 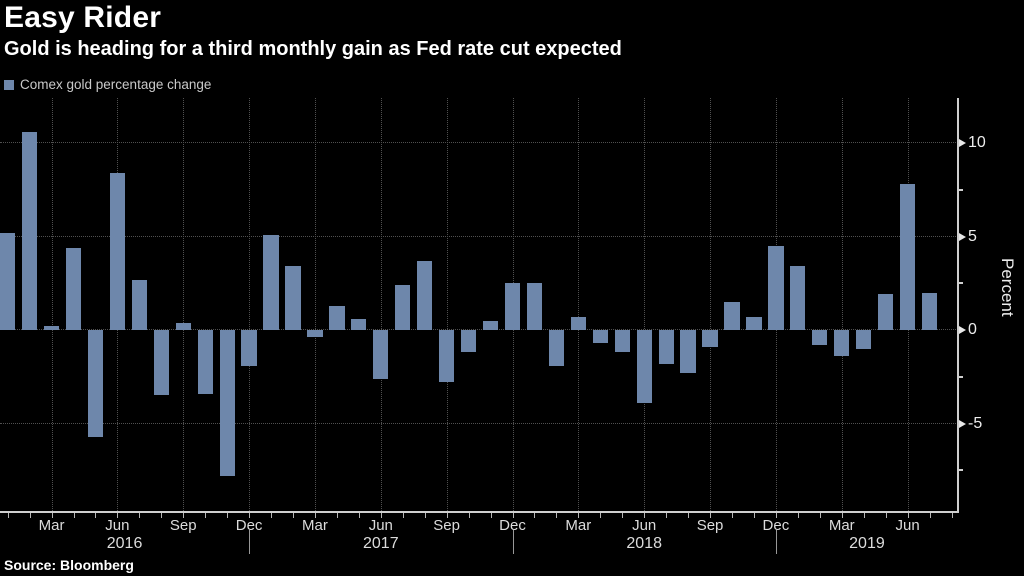 I want to click on x-axis-line, so click(x=479, y=512).